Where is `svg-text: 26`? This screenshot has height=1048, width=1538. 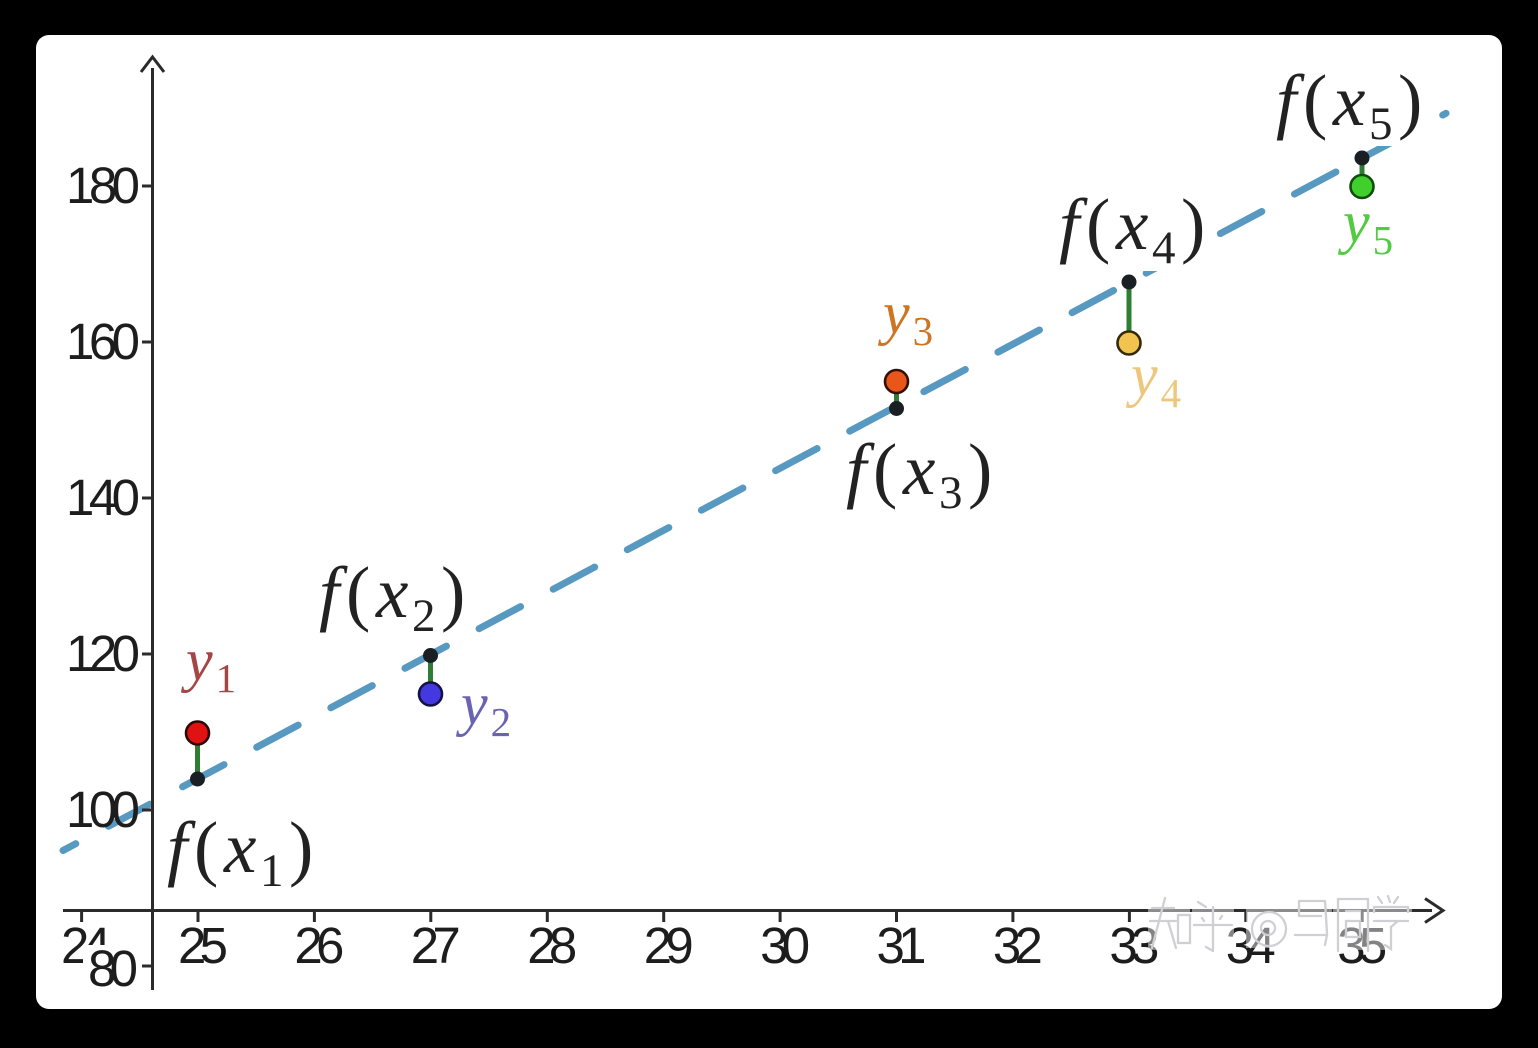 svg-text: 26 is located at coordinates (319, 945).